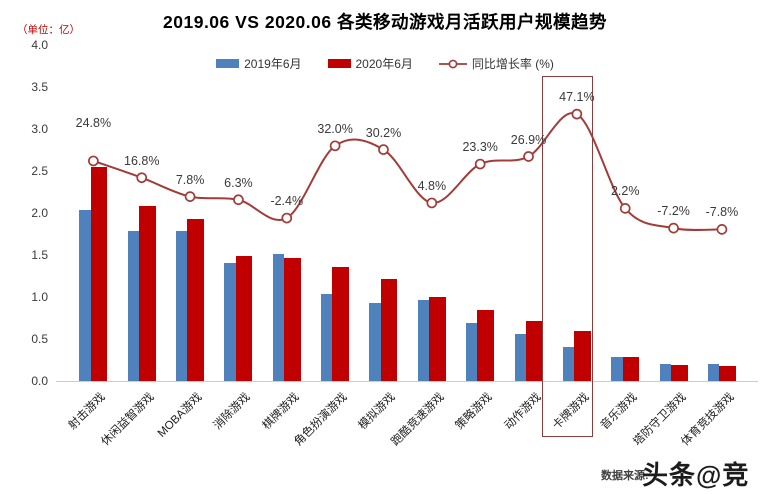  What do you see at coordinates (48, 30) in the screenshot?
I see `unit-label: （单位：亿）` at bounding box center [48, 30].